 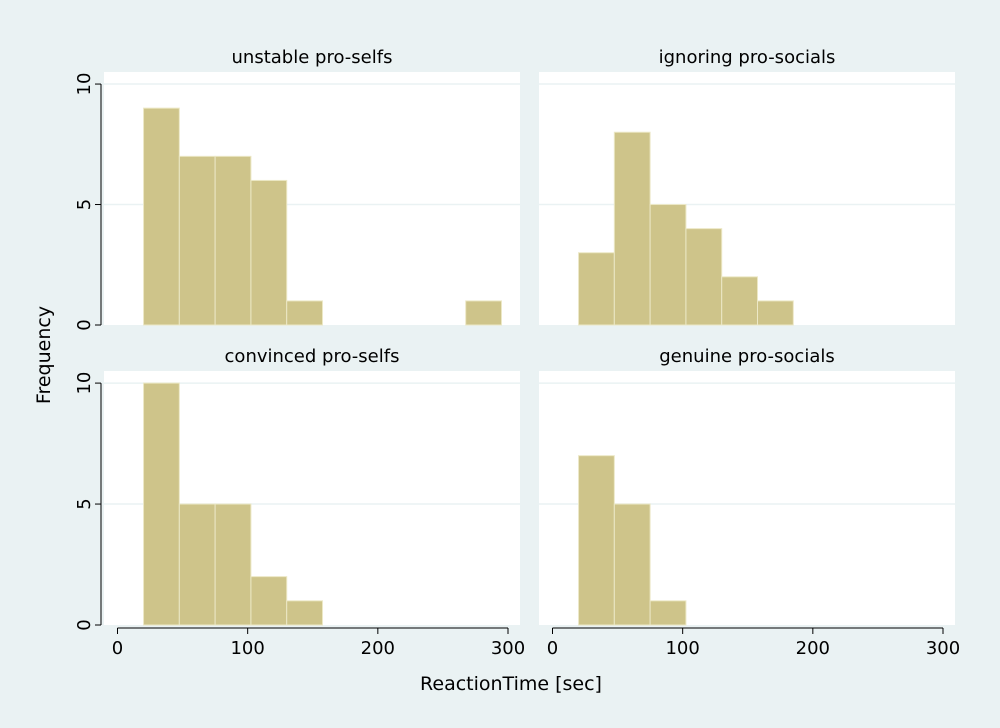 I want to click on panel-title: unstable pro-selfs, so click(x=312, y=57).